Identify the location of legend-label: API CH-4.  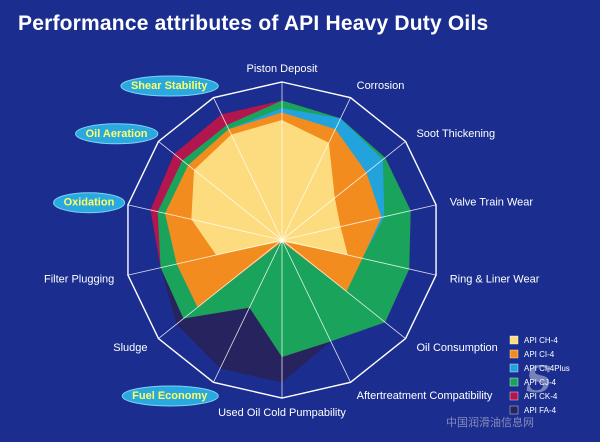
(541, 340).